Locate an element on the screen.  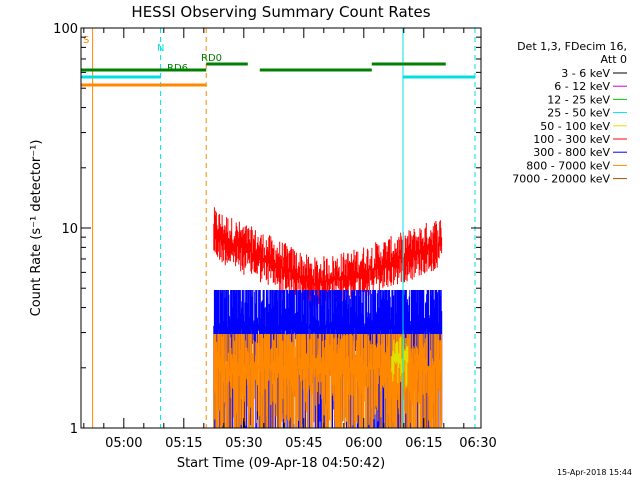
x-tick-label-0: 05:00 is located at coordinates (123, 443).